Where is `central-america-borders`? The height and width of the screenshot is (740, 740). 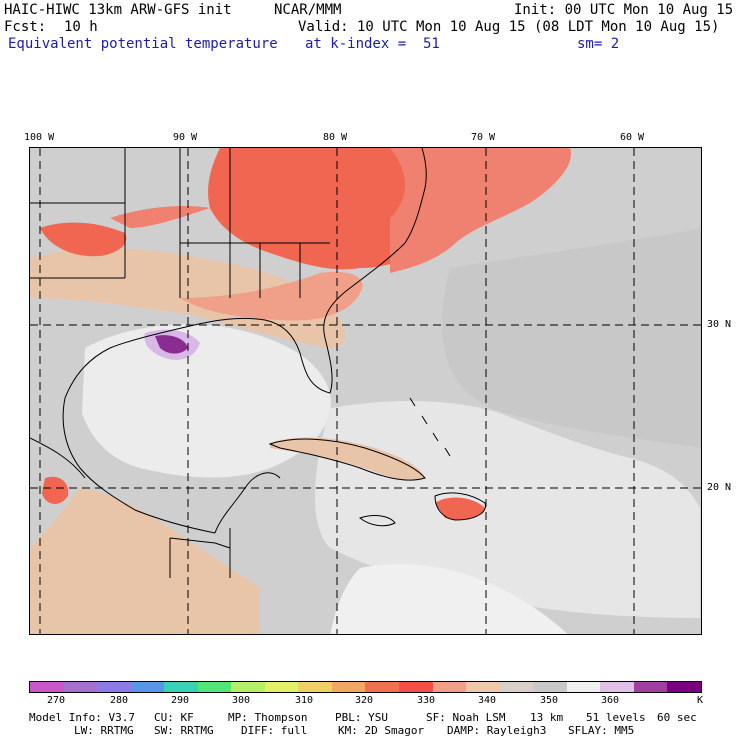
central-america-borders is located at coordinates (200, 553).